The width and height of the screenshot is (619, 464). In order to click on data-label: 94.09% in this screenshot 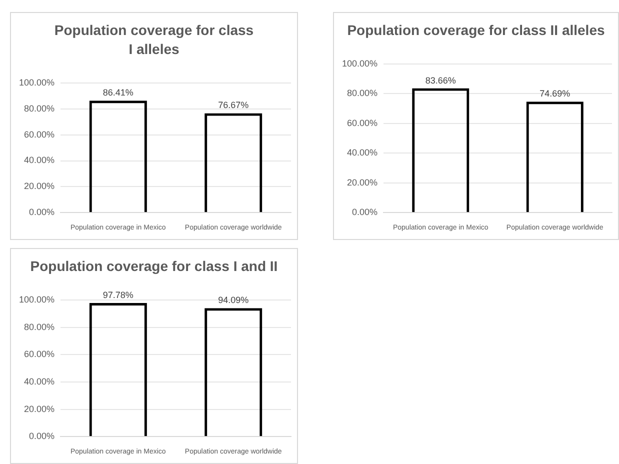, I will do `click(233, 300)`.